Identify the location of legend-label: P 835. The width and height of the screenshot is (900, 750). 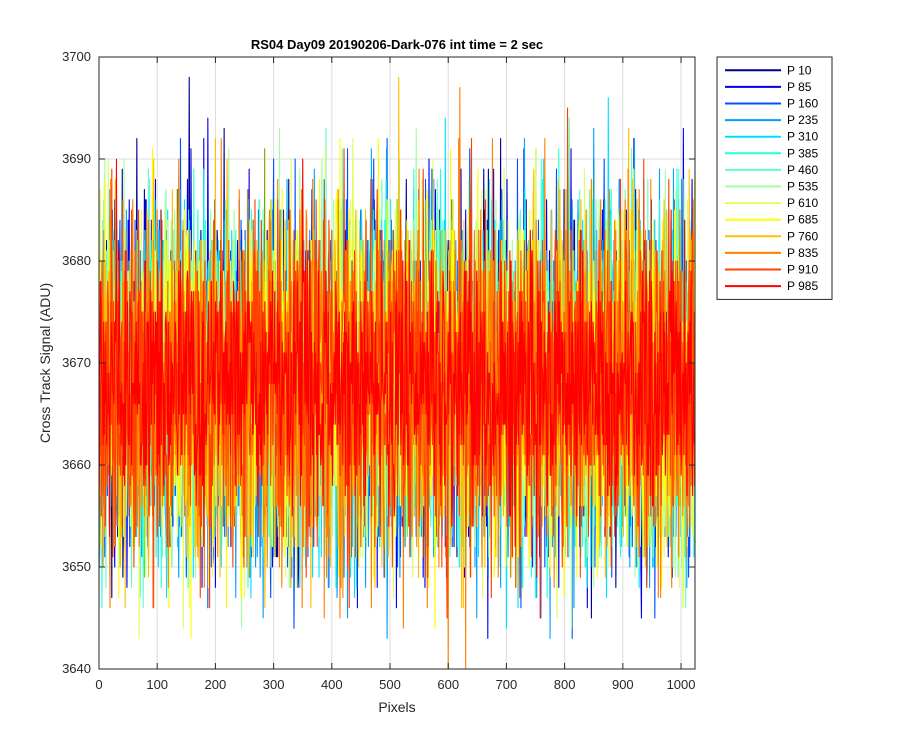
(802, 253).